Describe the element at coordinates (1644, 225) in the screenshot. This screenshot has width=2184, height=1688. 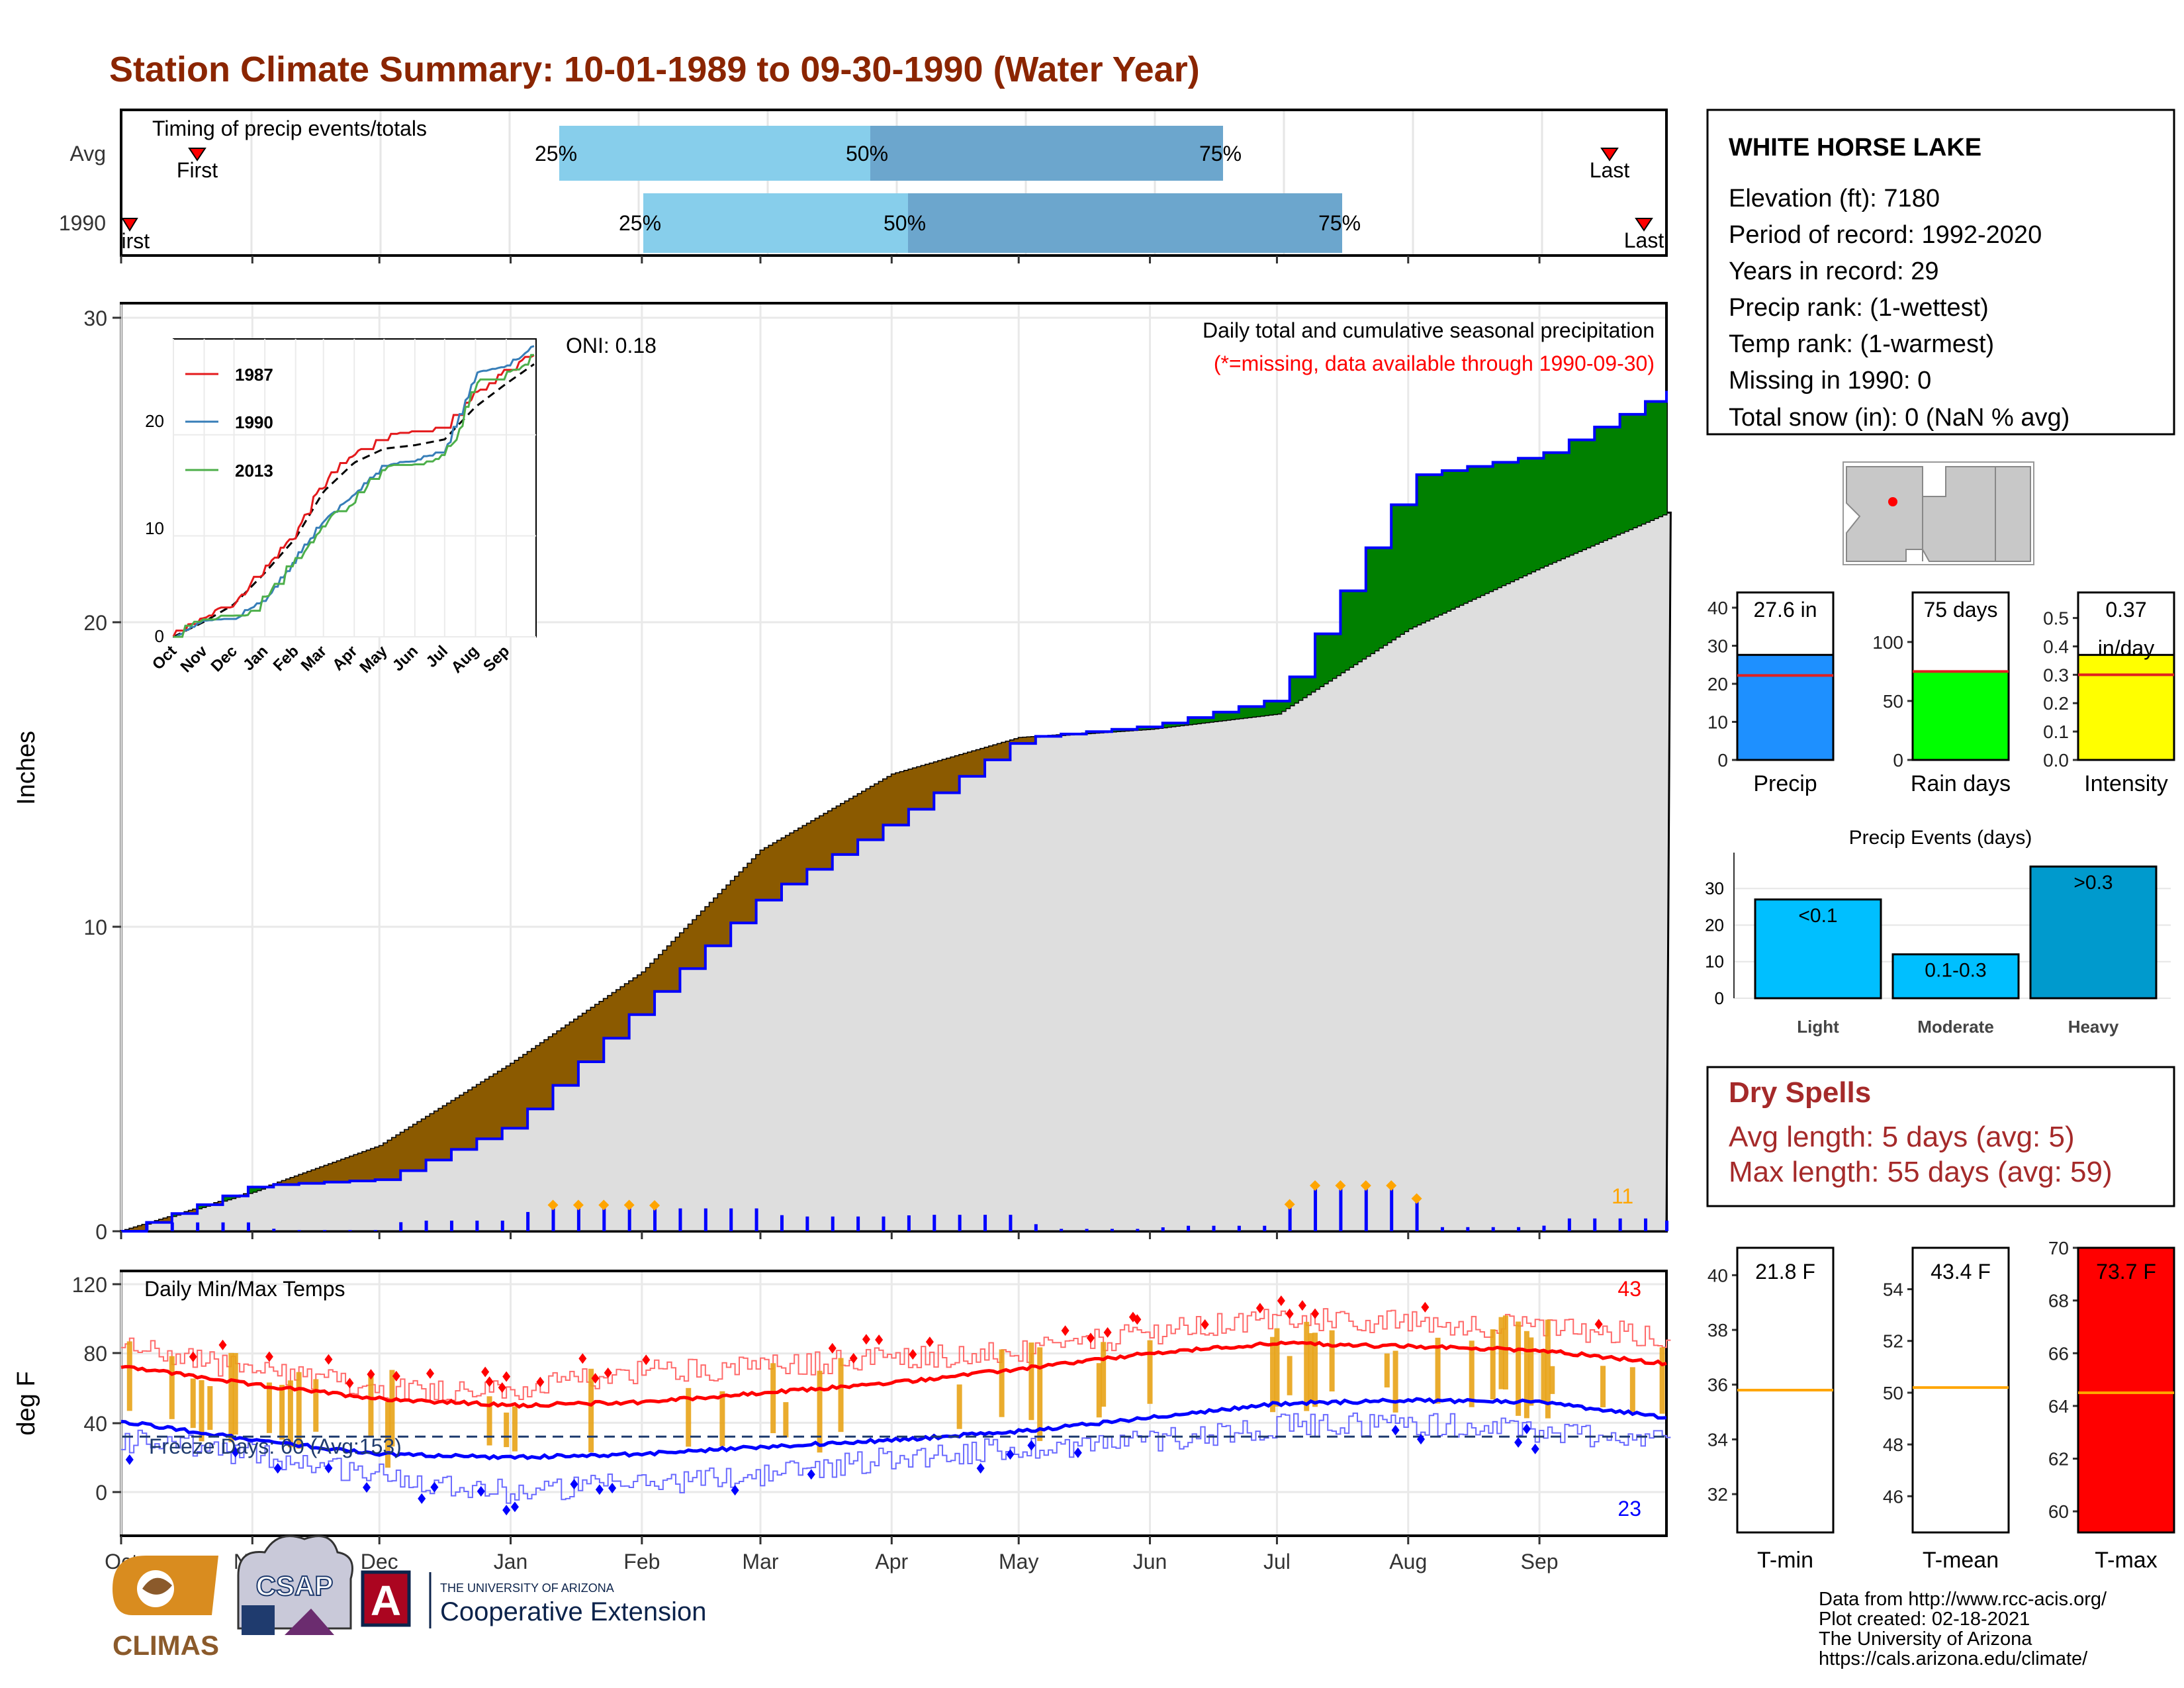
I see `timing-1990-last-marker` at that location.